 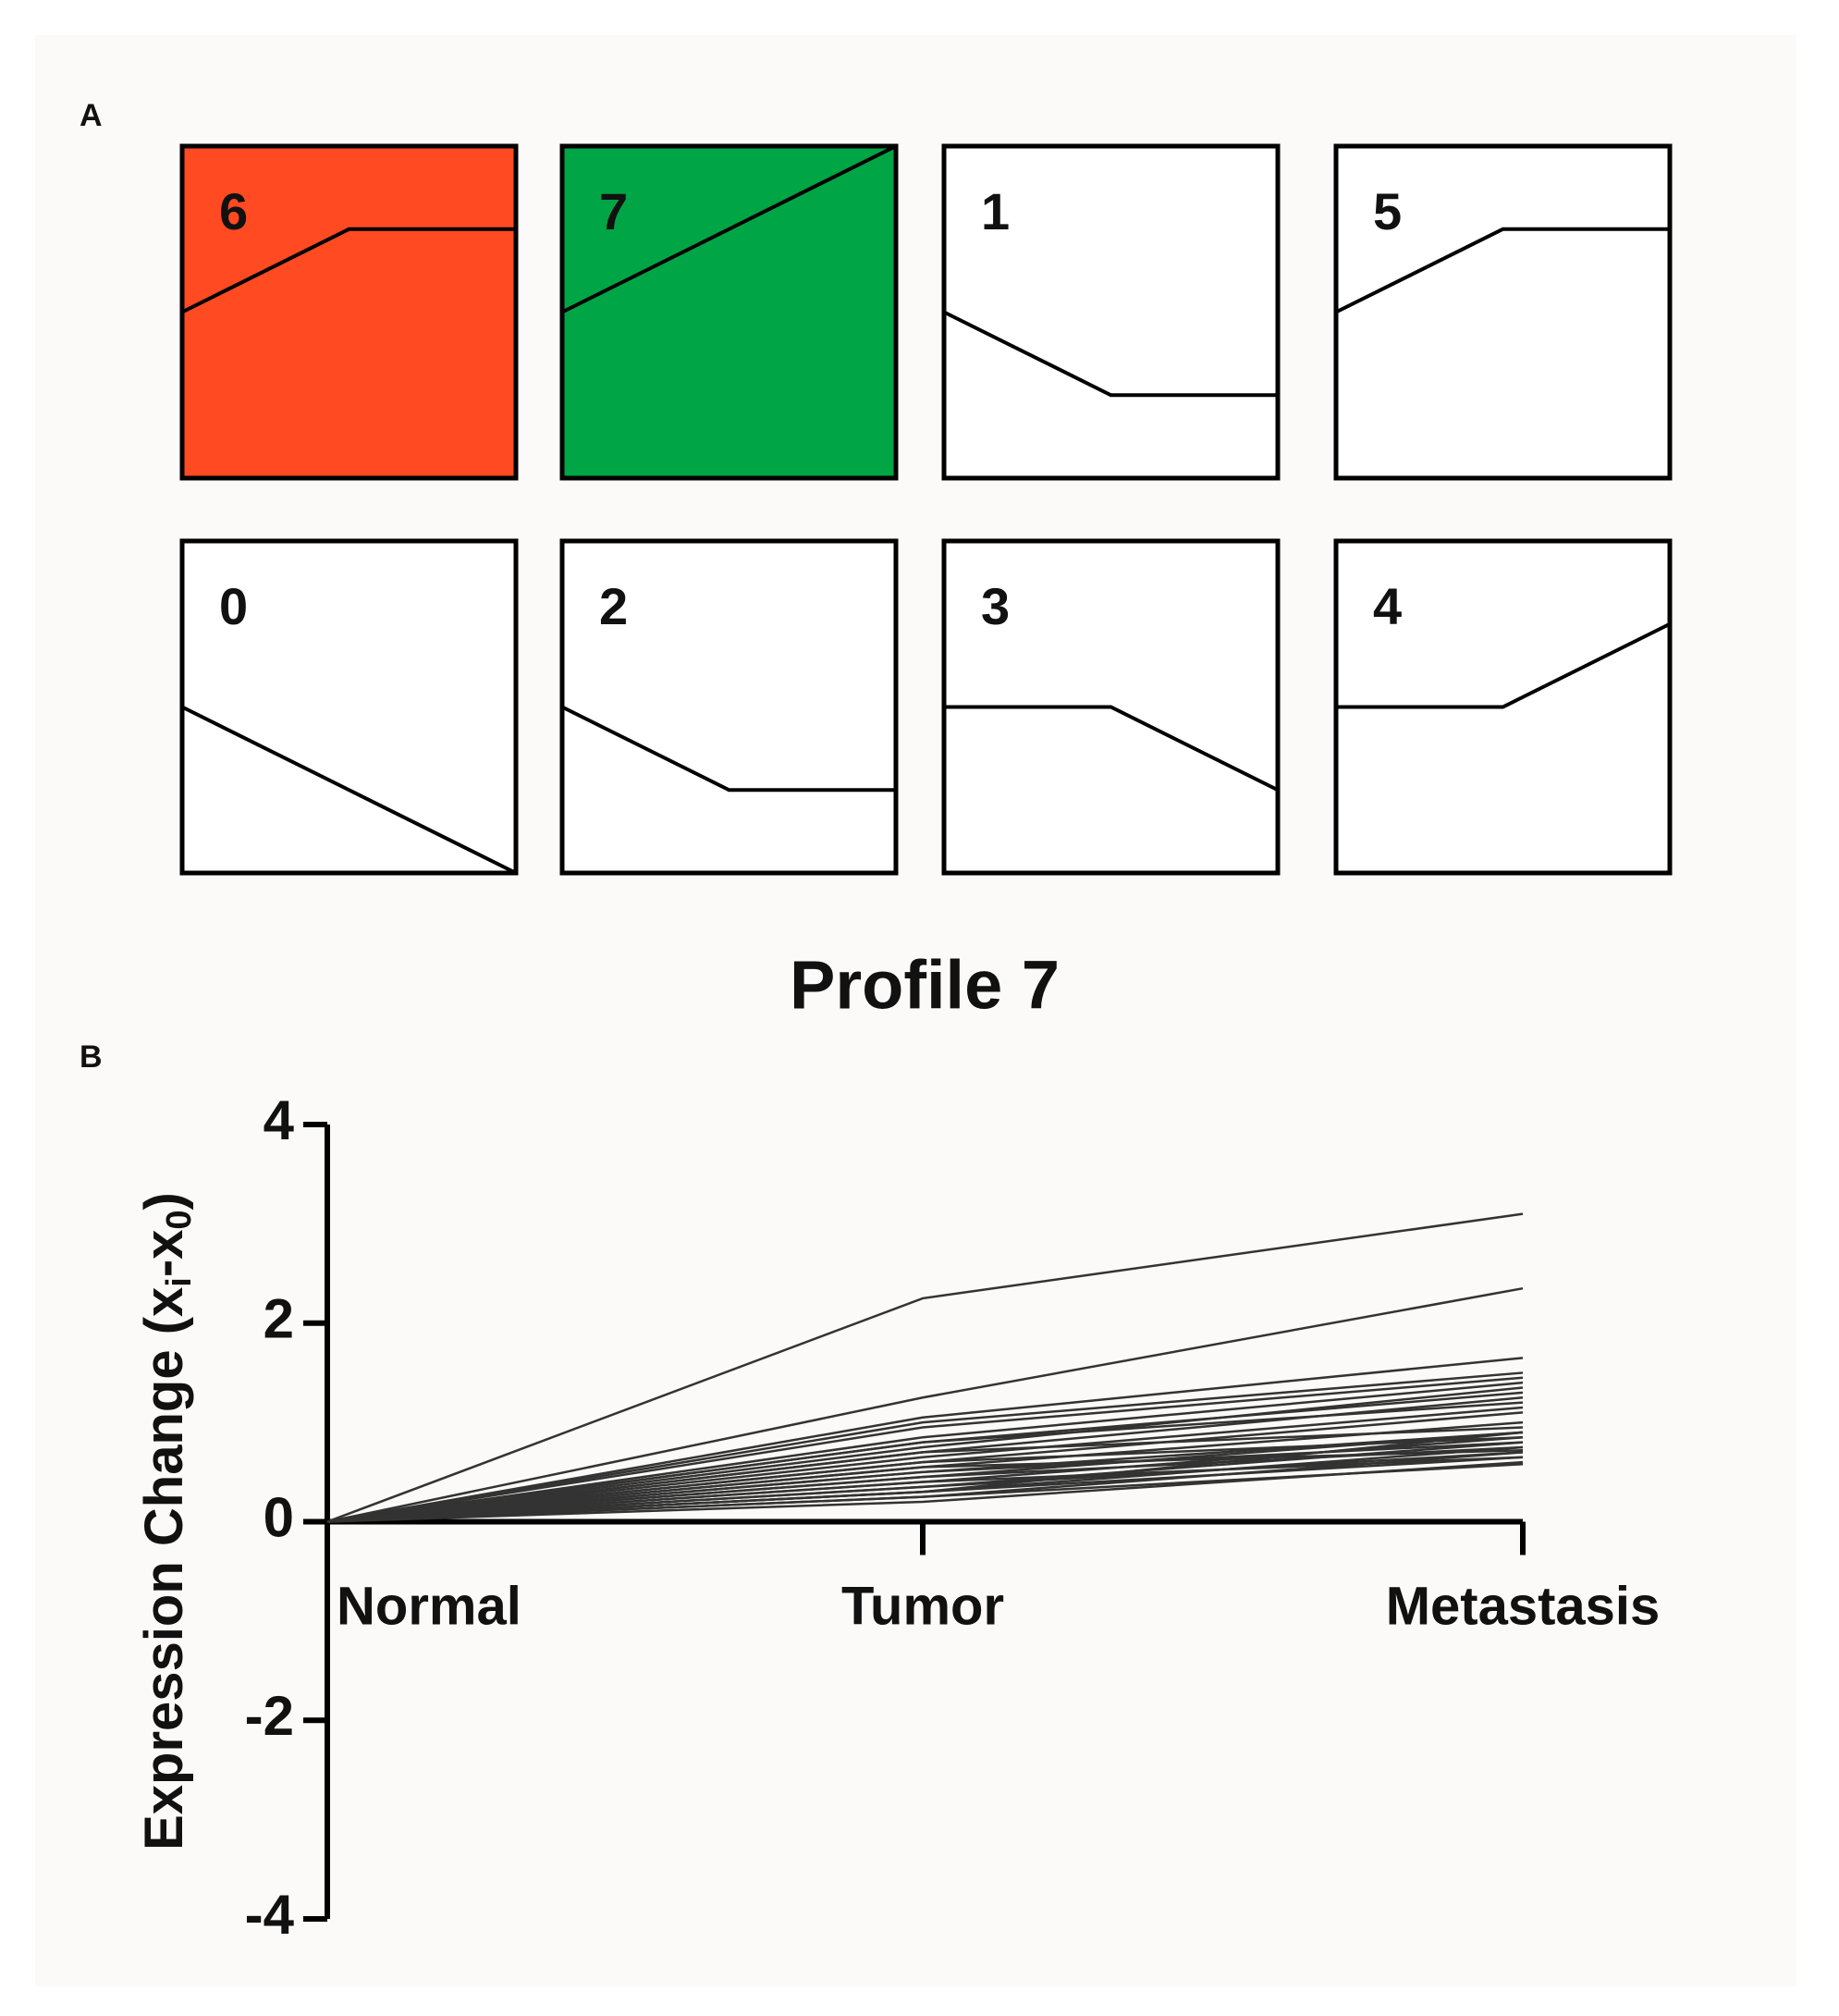 I want to click on y-axis-label-part: ), so click(x=164, y=1201).